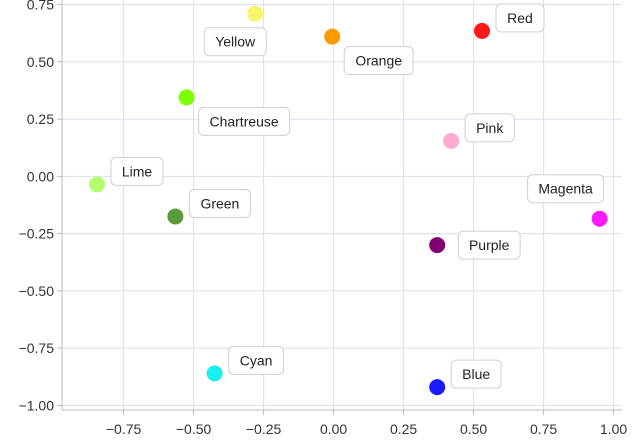 This screenshot has width=632, height=440. I want to click on point-label: Magenta, so click(566, 189).